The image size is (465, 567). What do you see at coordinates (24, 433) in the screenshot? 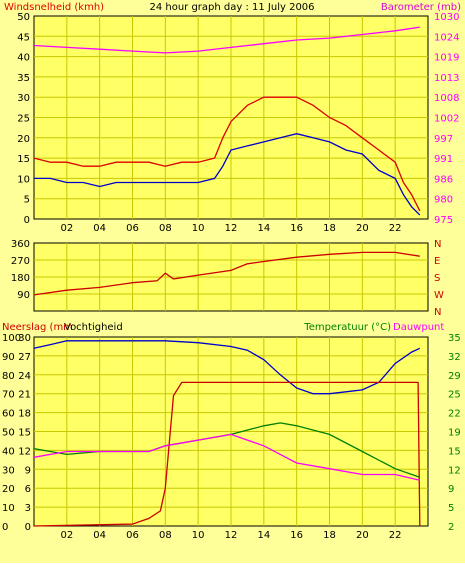
I see `humidity-tick-label: 15` at bounding box center [24, 433].